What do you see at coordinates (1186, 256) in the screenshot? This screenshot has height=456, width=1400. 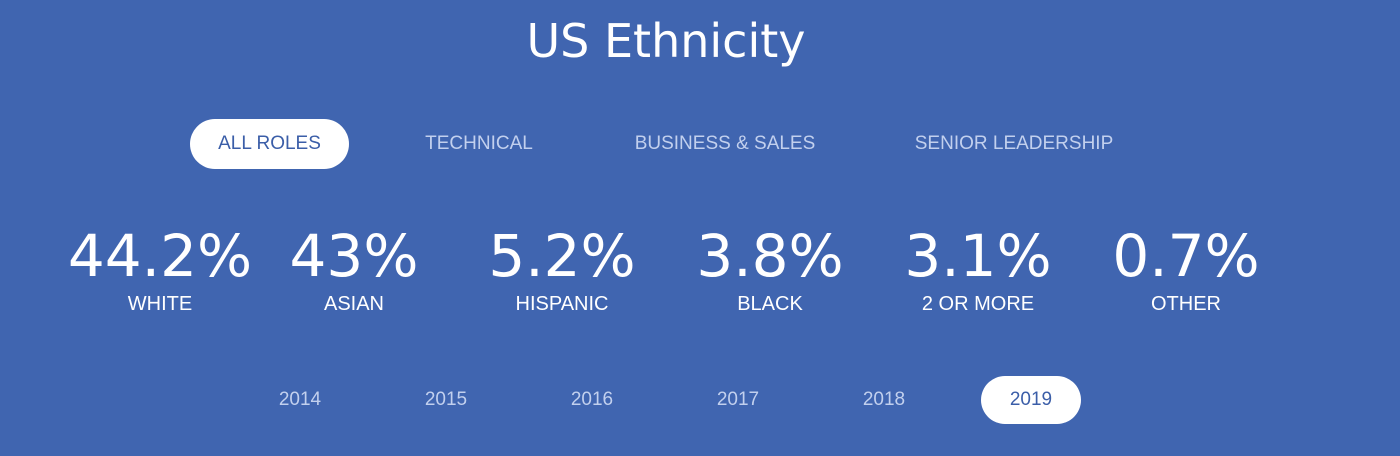 I see `stat-value: 0.7%` at bounding box center [1186, 256].